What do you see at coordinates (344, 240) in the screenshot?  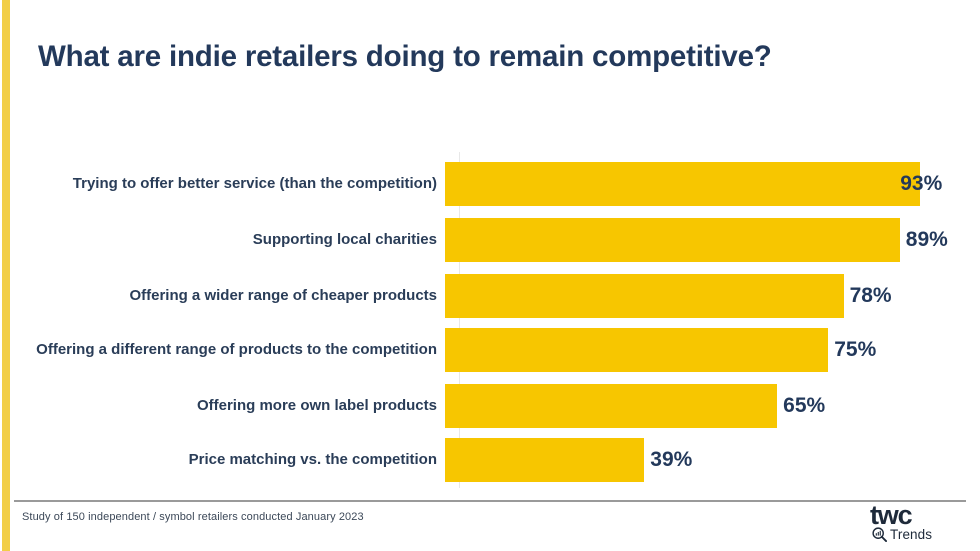 I see `bar-category-label: Supporting local charities` at bounding box center [344, 240].